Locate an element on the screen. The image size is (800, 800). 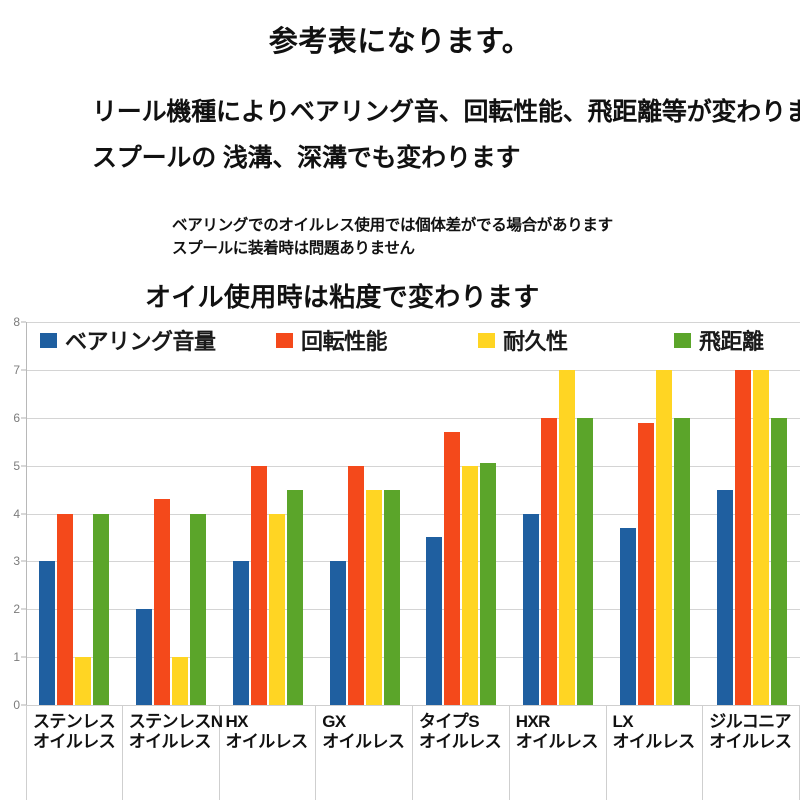
category-label-4: GX オイルレス is located at coordinates (364, 753).